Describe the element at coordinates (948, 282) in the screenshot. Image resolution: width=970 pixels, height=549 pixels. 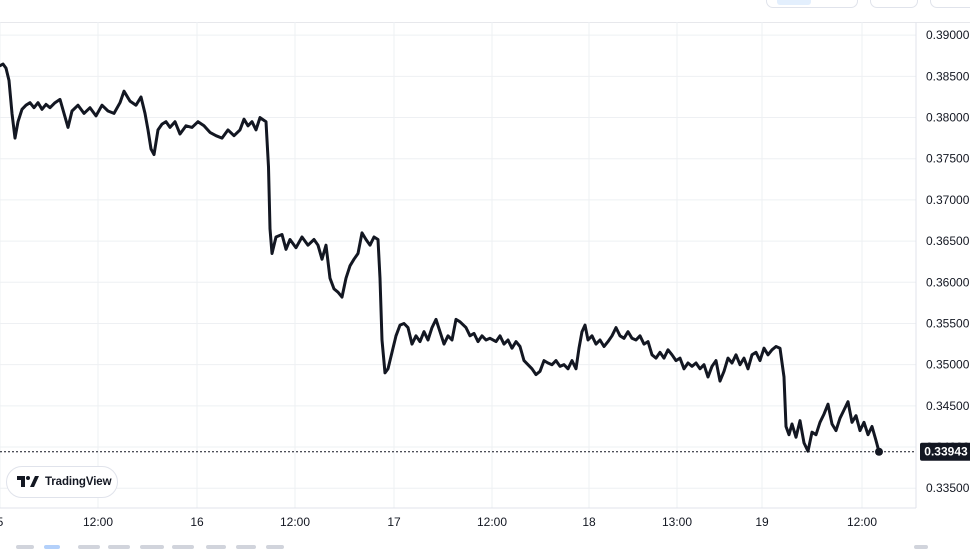
I see `price-tick-label: 0.36000` at that location.